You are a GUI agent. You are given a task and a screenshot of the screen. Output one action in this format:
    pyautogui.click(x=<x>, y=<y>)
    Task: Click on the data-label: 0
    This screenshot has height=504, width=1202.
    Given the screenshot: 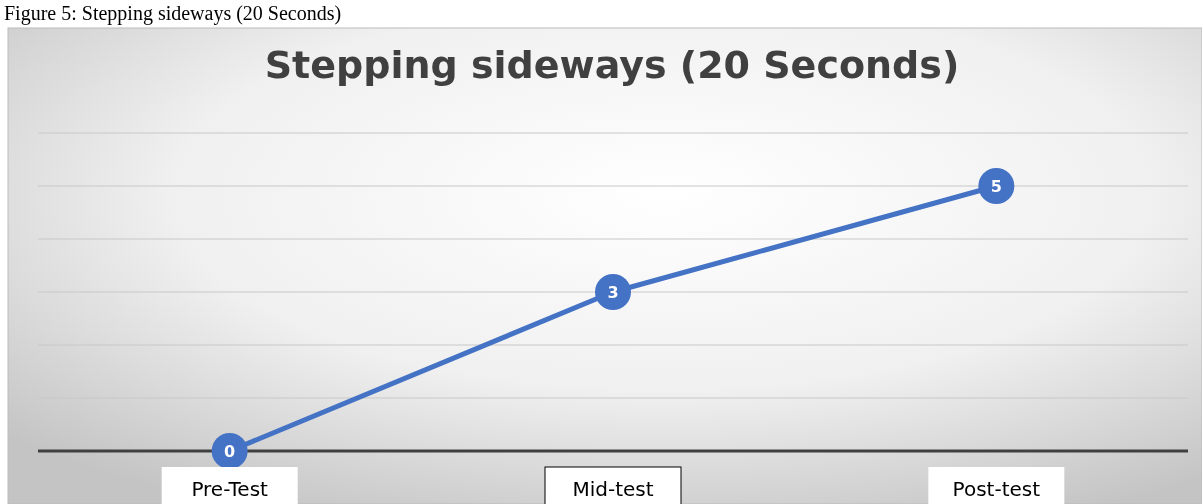 What is the action you would take?
    pyautogui.click(x=230, y=451)
    